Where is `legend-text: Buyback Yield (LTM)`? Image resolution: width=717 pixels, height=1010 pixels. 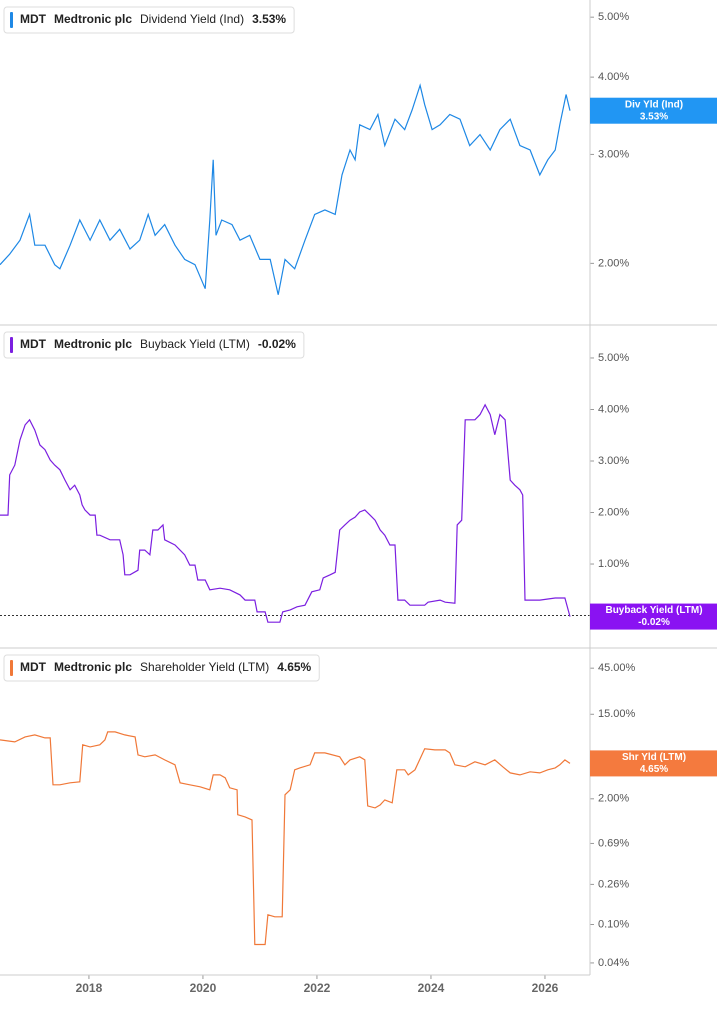
legend-text: Buyback Yield (LTM) is located at coordinates (195, 344).